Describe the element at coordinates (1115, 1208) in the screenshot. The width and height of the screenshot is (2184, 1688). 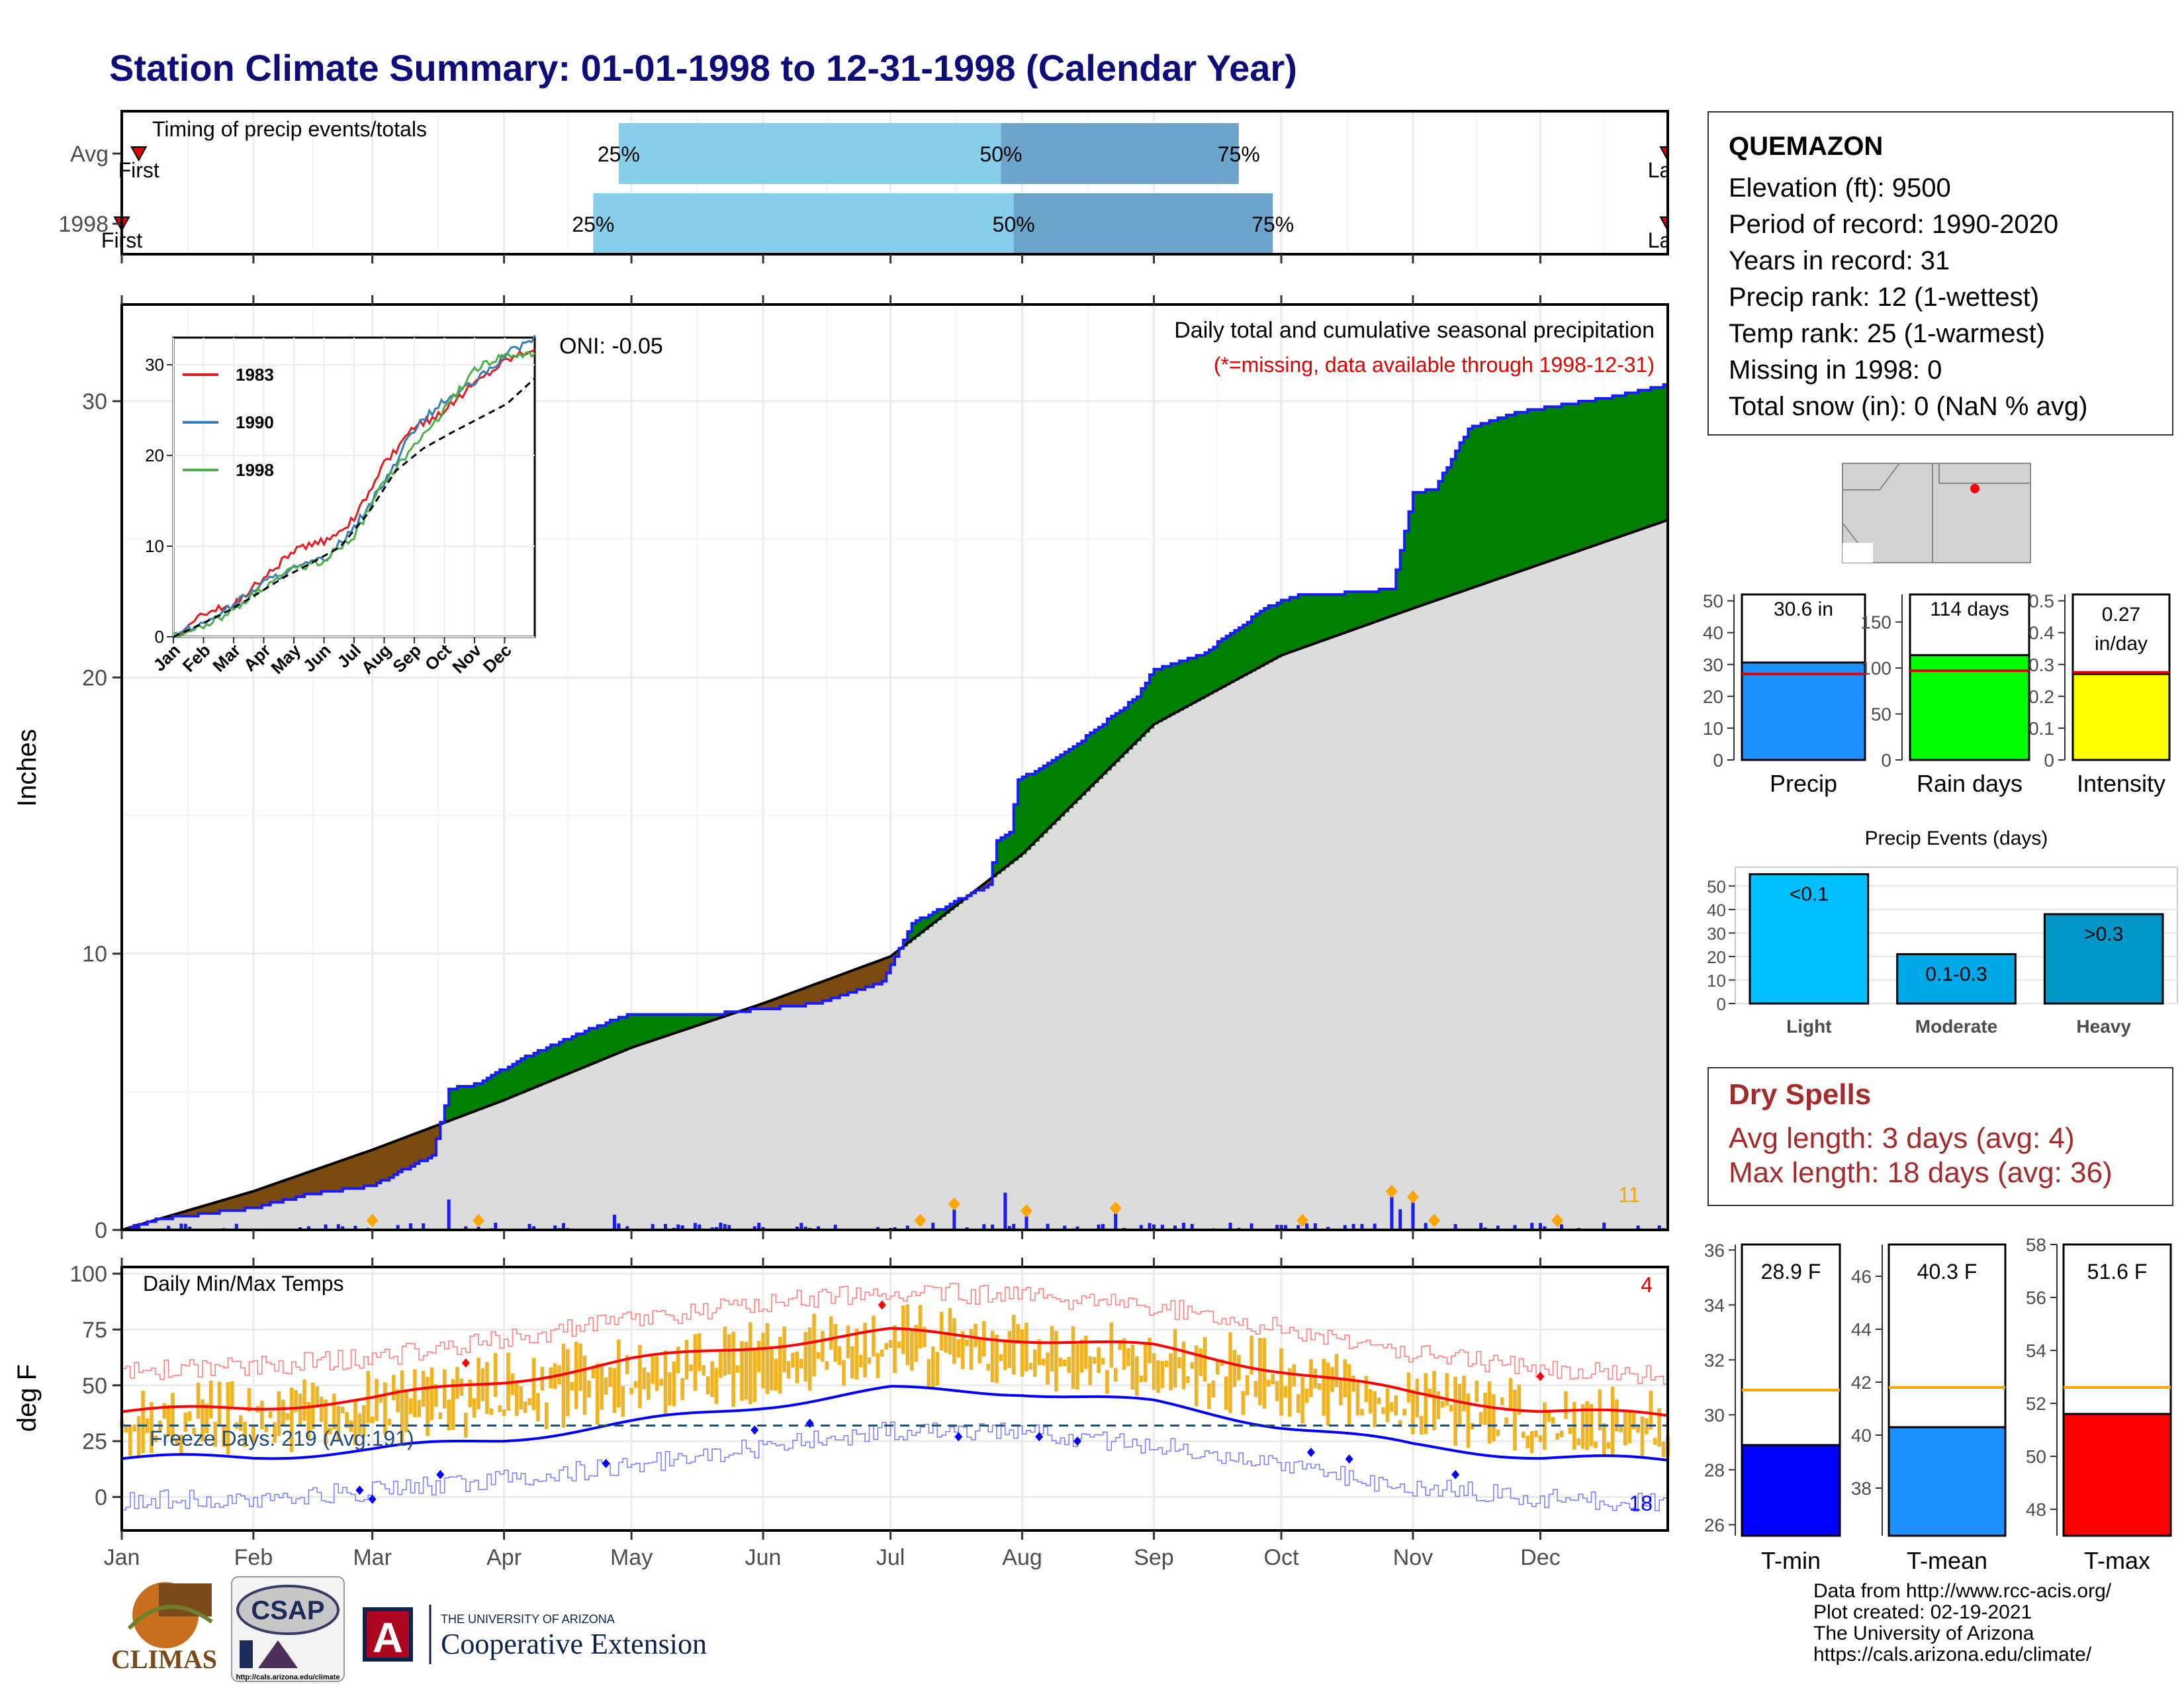
I see `heavy-precip-marker` at that location.